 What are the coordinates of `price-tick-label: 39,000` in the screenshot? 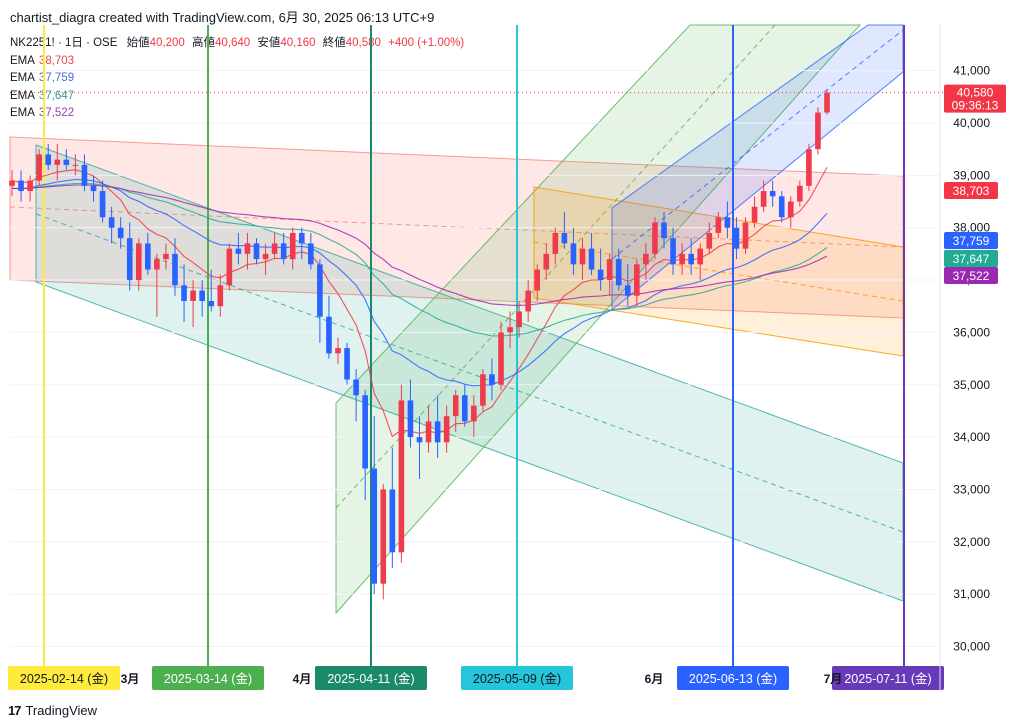 It's located at (971, 175).